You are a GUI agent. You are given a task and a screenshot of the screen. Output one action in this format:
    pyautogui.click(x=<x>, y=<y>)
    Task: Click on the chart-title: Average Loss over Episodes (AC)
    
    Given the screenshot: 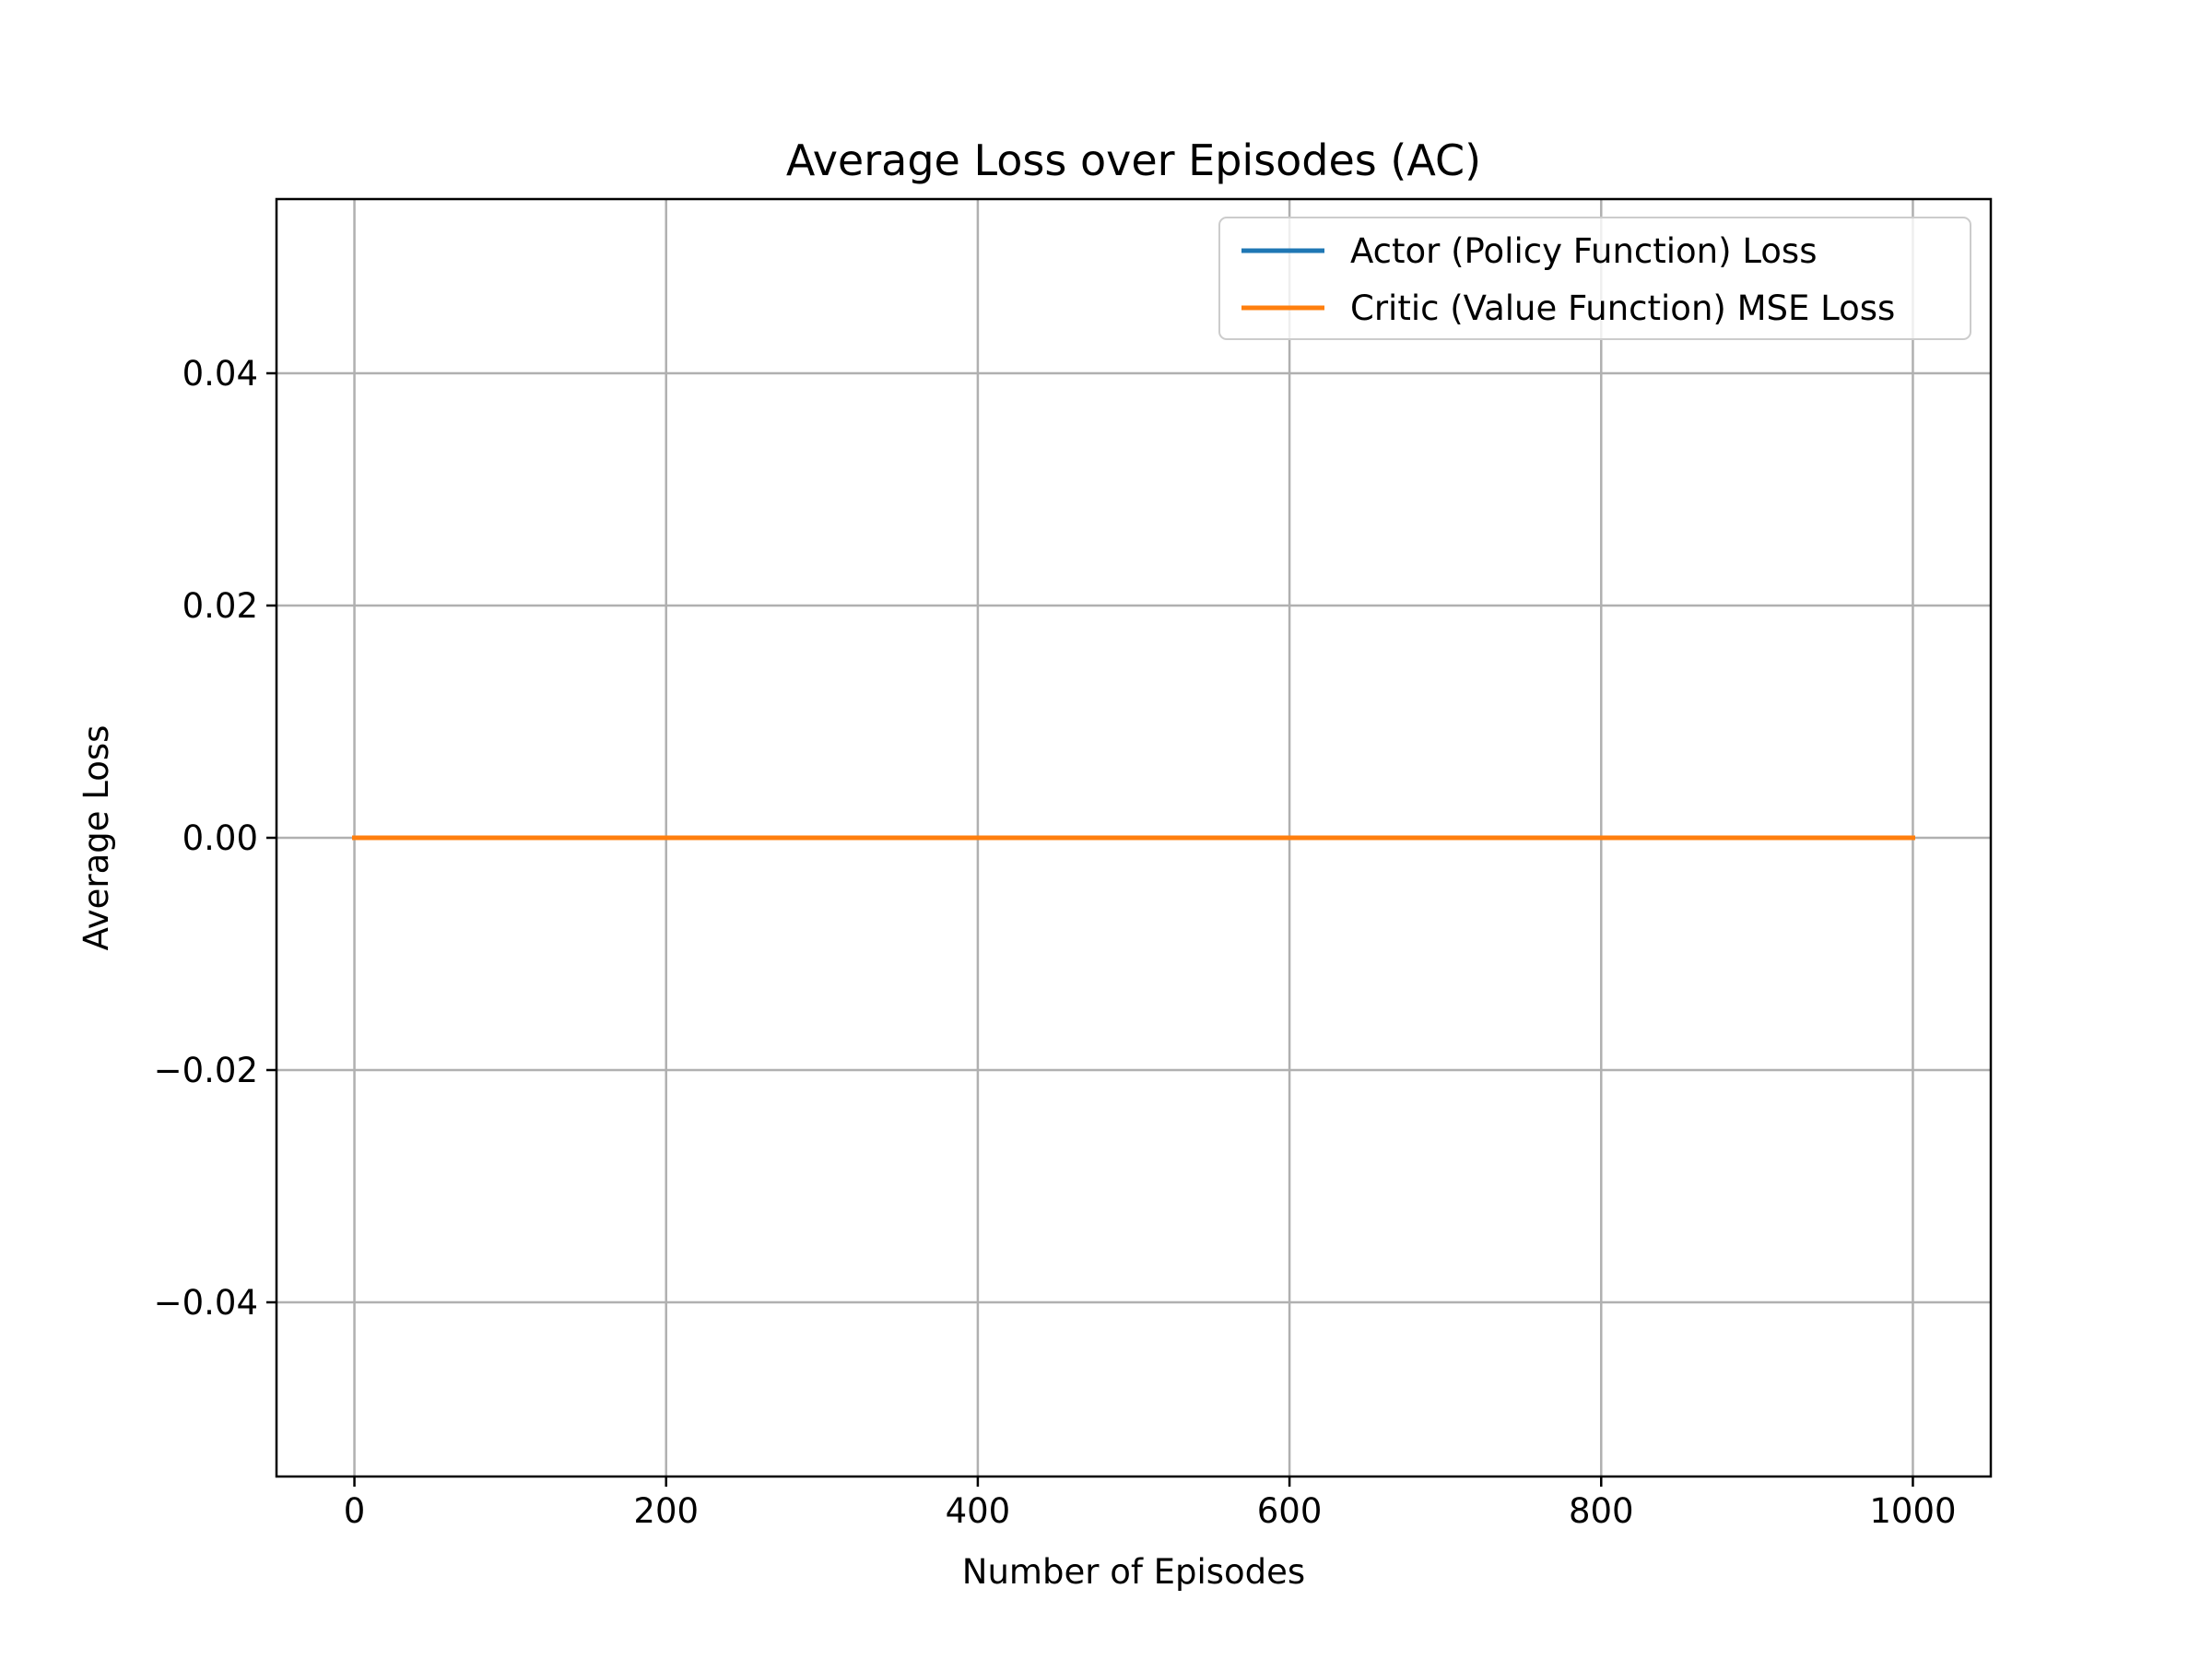 What is the action you would take?
    pyautogui.click(x=1133, y=160)
    